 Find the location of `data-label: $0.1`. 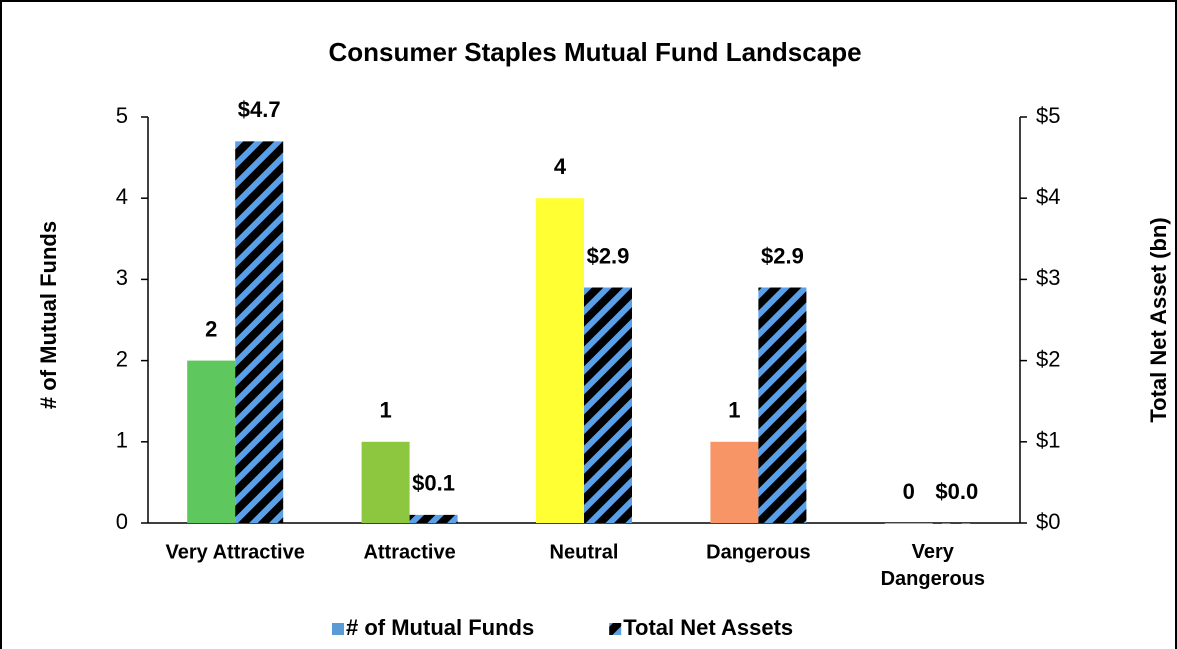

data-label: $0.1 is located at coordinates (433, 483).